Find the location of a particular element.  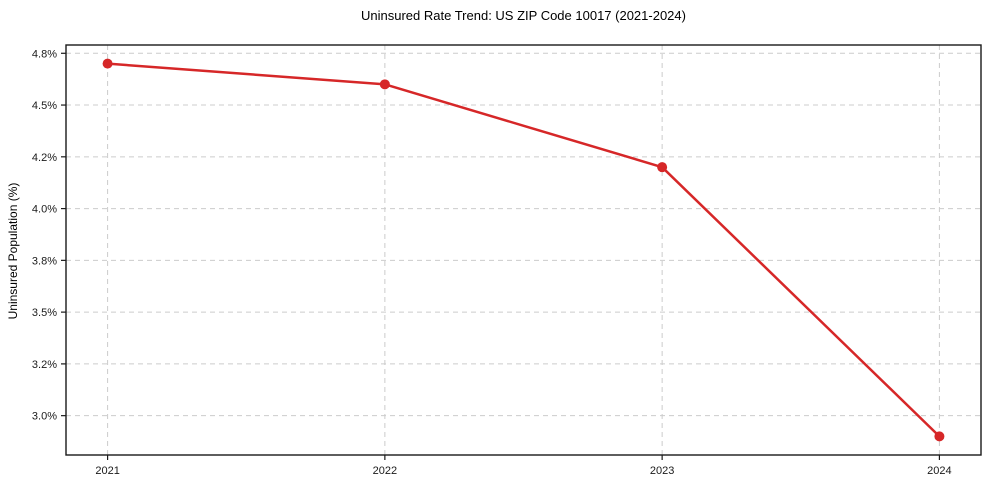

x-tick-label: 2021 is located at coordinates (107, 471).